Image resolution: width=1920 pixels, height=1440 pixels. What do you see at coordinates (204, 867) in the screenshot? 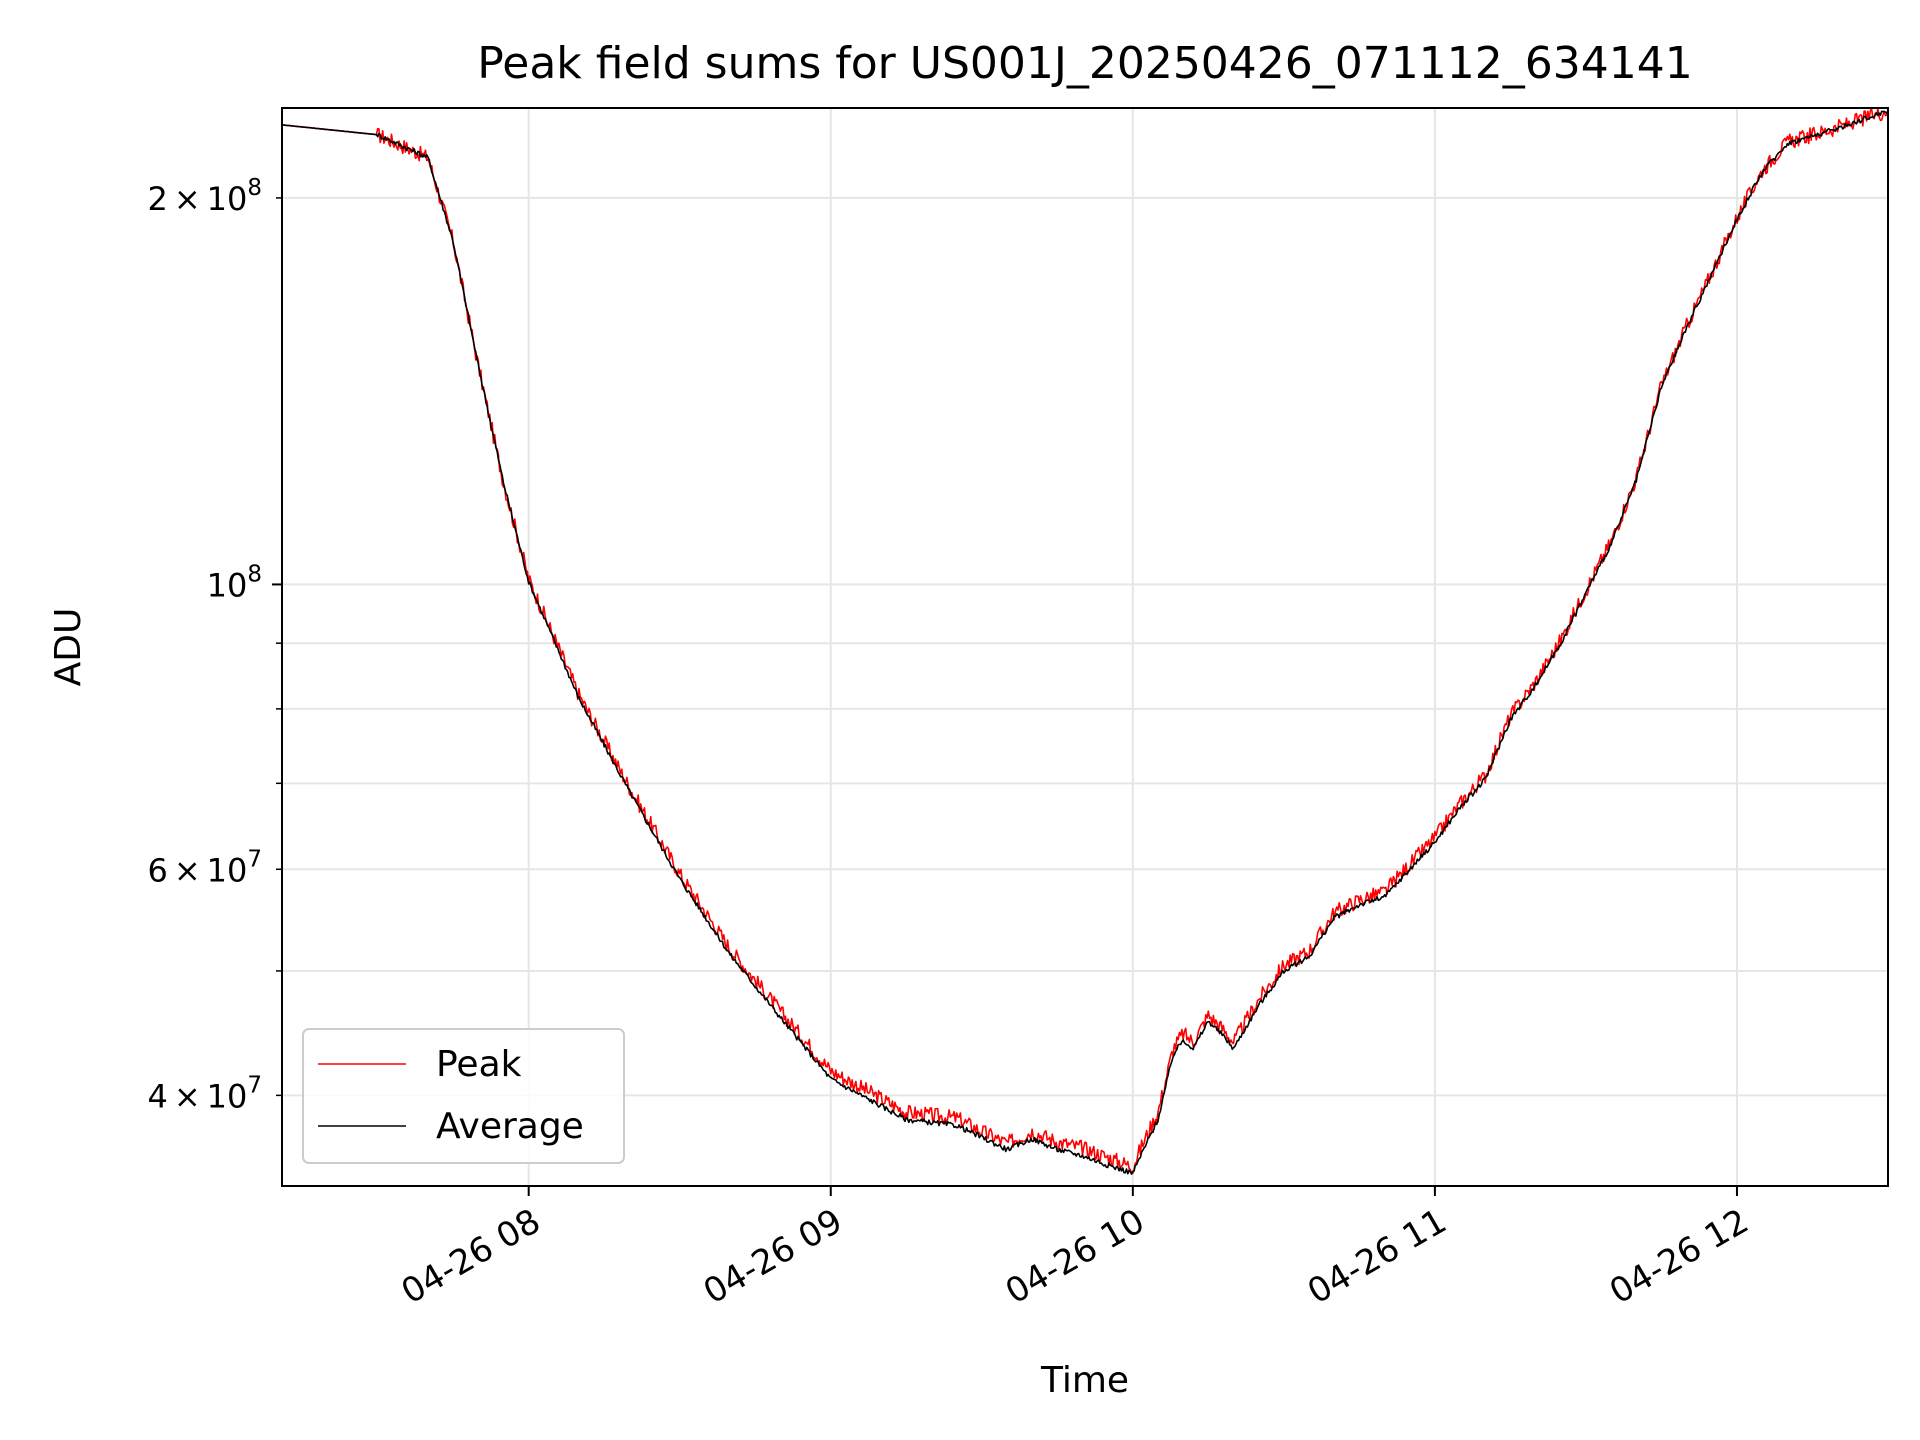
I see `y-tick-label: 6 × 10⁷` at bounding box center [204, 867].